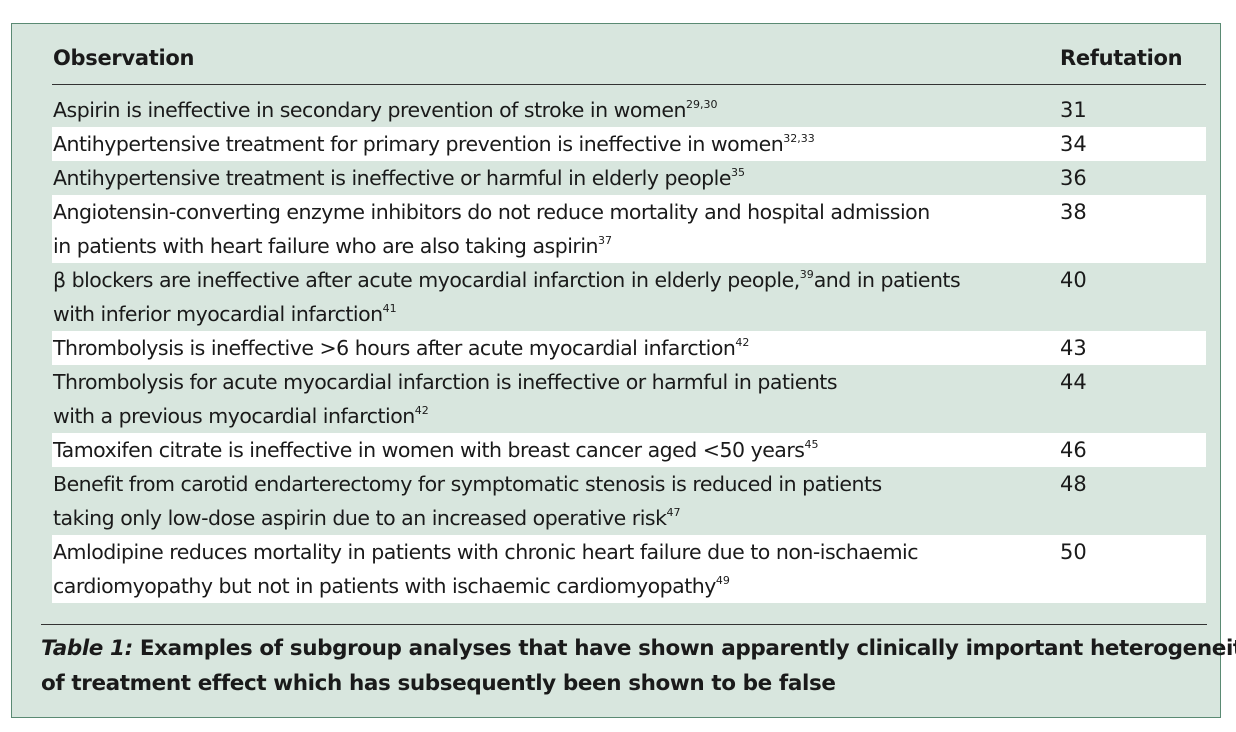  I want to click on refutation-cell: 44, so click(1073, 382).